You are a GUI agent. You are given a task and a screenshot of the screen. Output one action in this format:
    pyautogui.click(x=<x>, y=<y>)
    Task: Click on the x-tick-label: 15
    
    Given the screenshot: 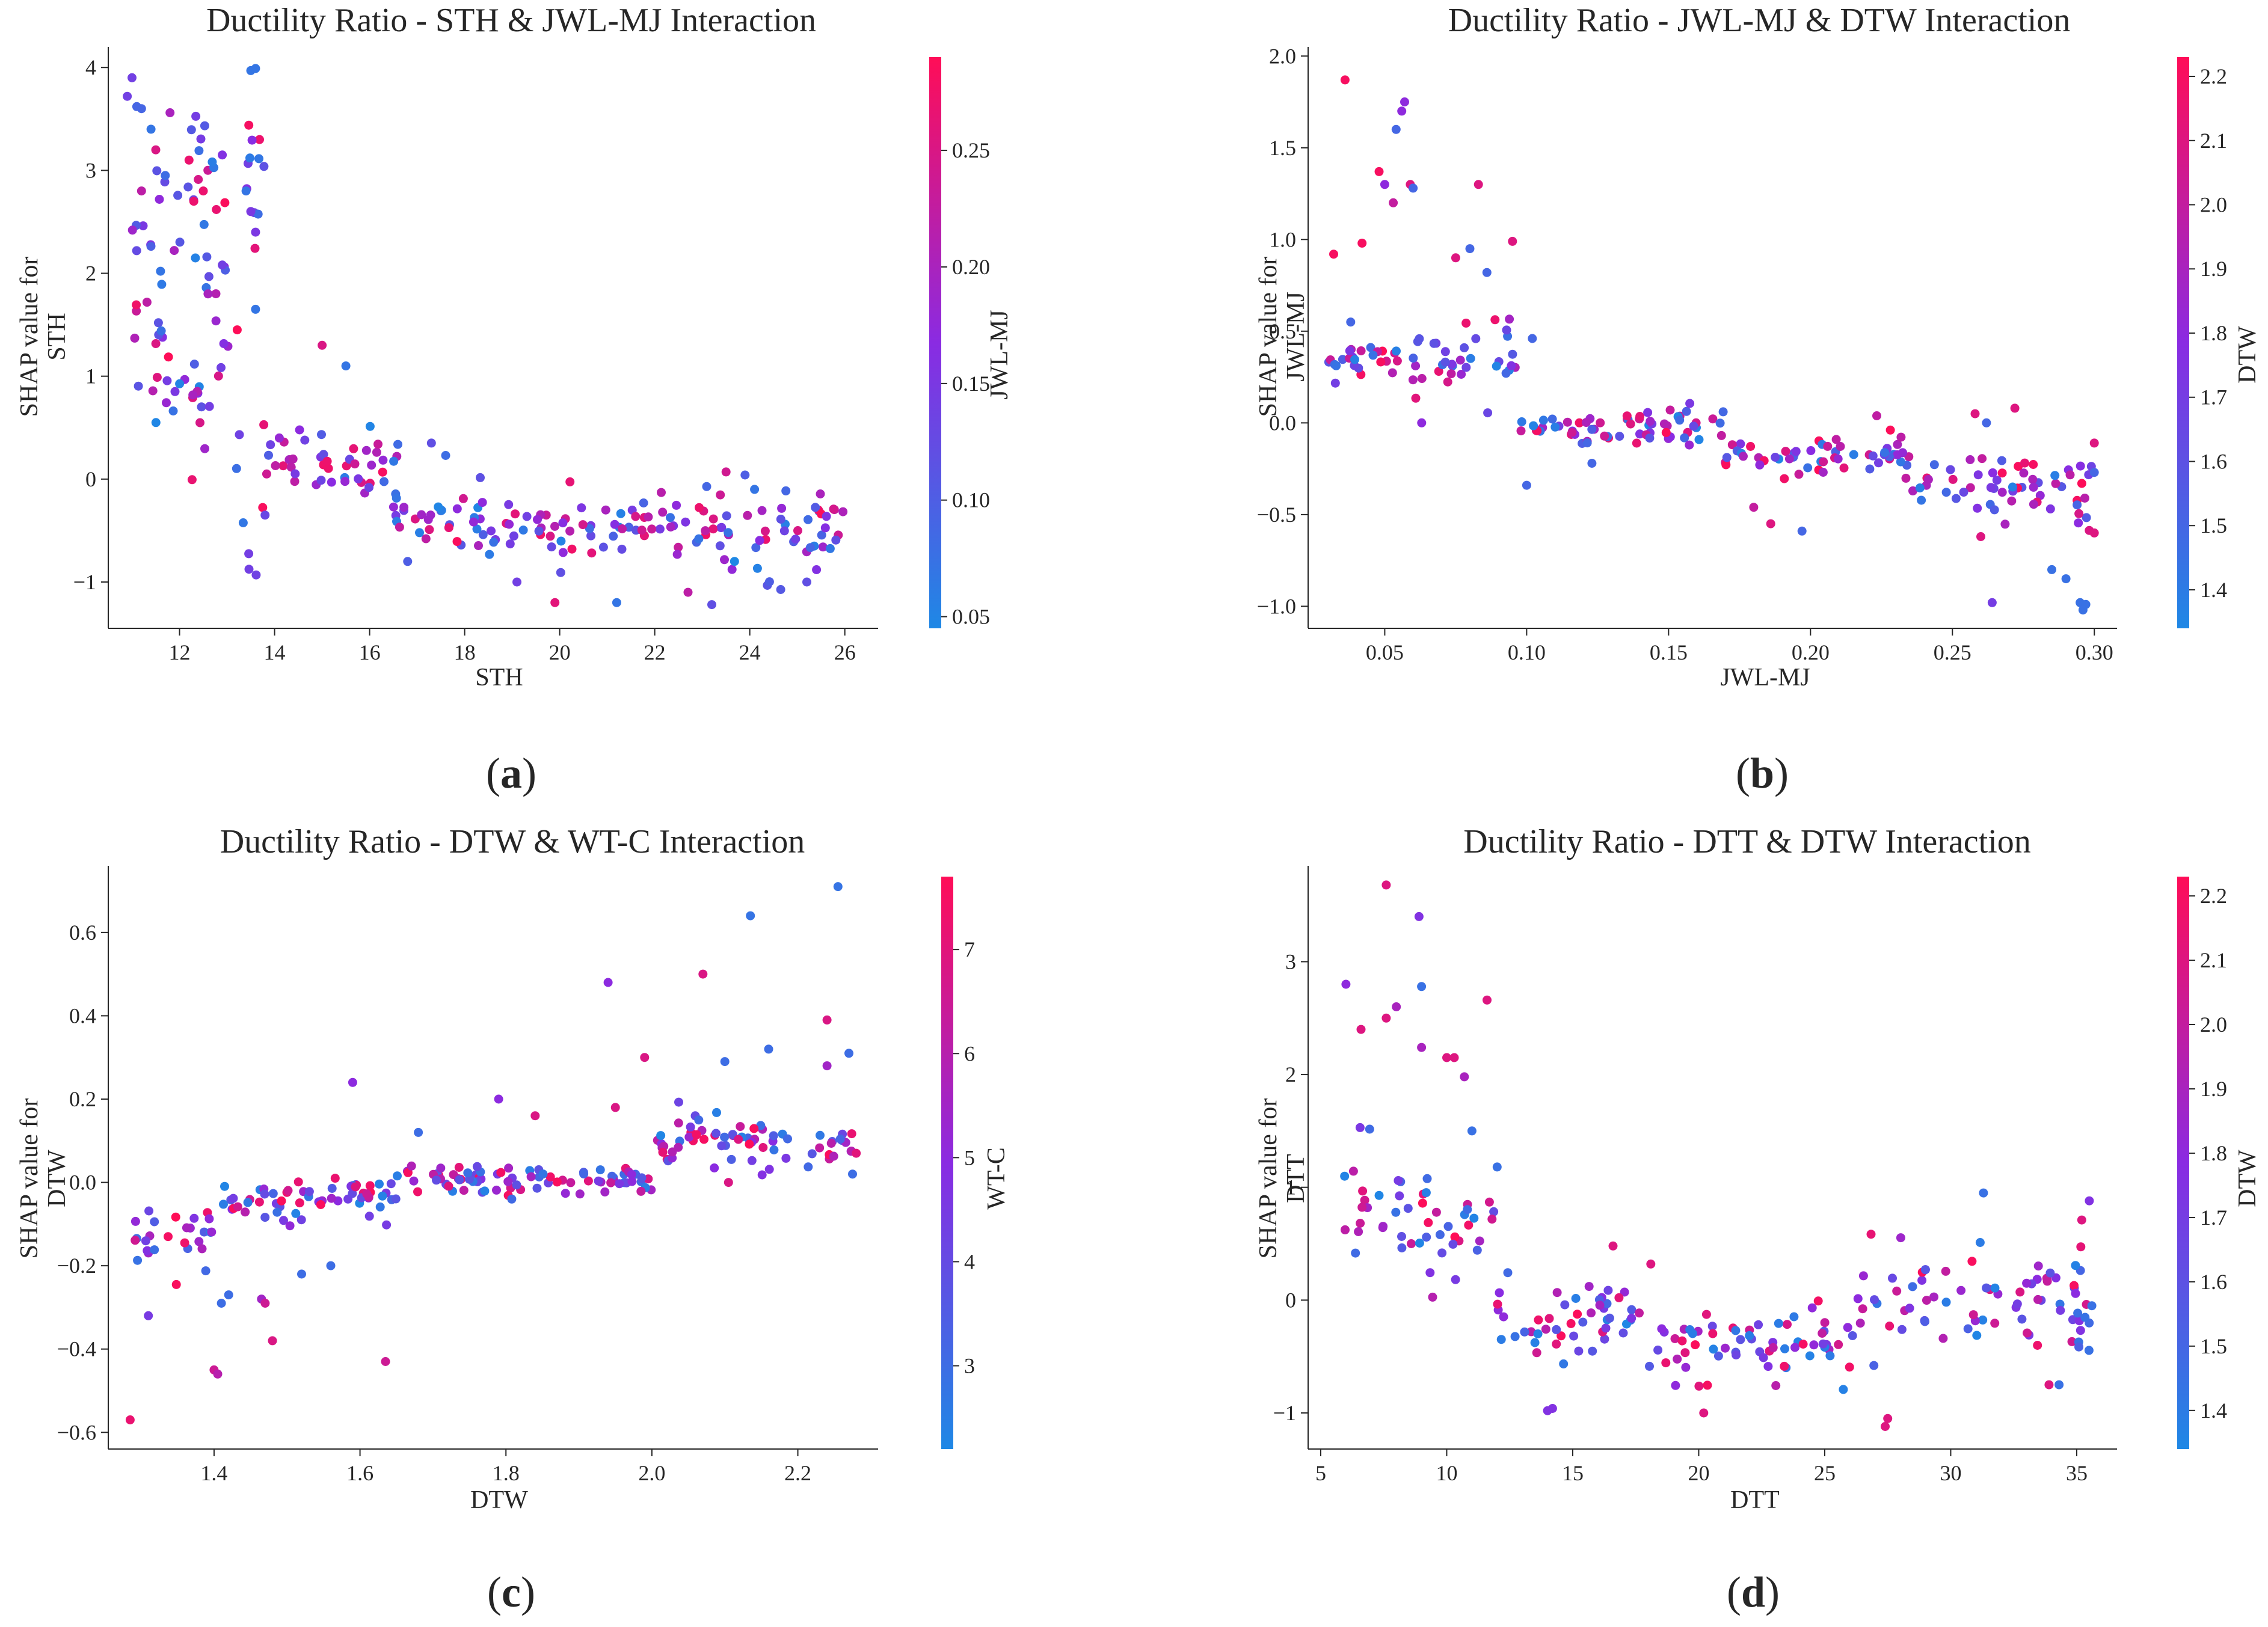 What is the action you would take?
    pyautogui.click(x=1573, y=1473)
    